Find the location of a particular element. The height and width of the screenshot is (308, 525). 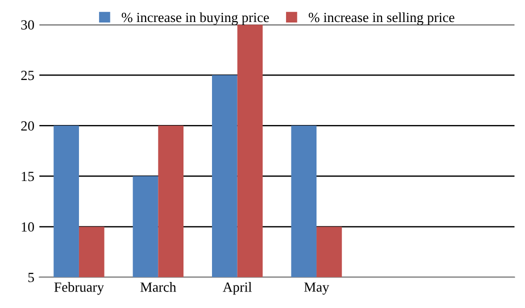

y-tick-label: 20 is located at coordinates (27, 126).